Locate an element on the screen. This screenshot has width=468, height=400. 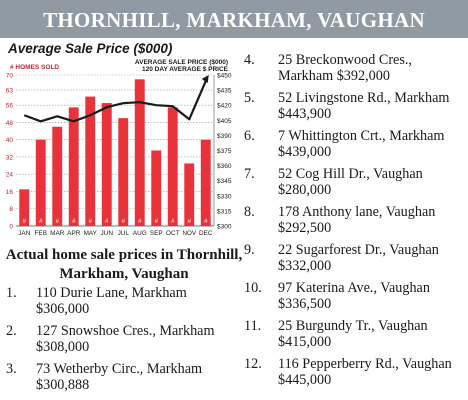
chart-title: Average Sale Price ($000) is located at coordinates (90, 48).